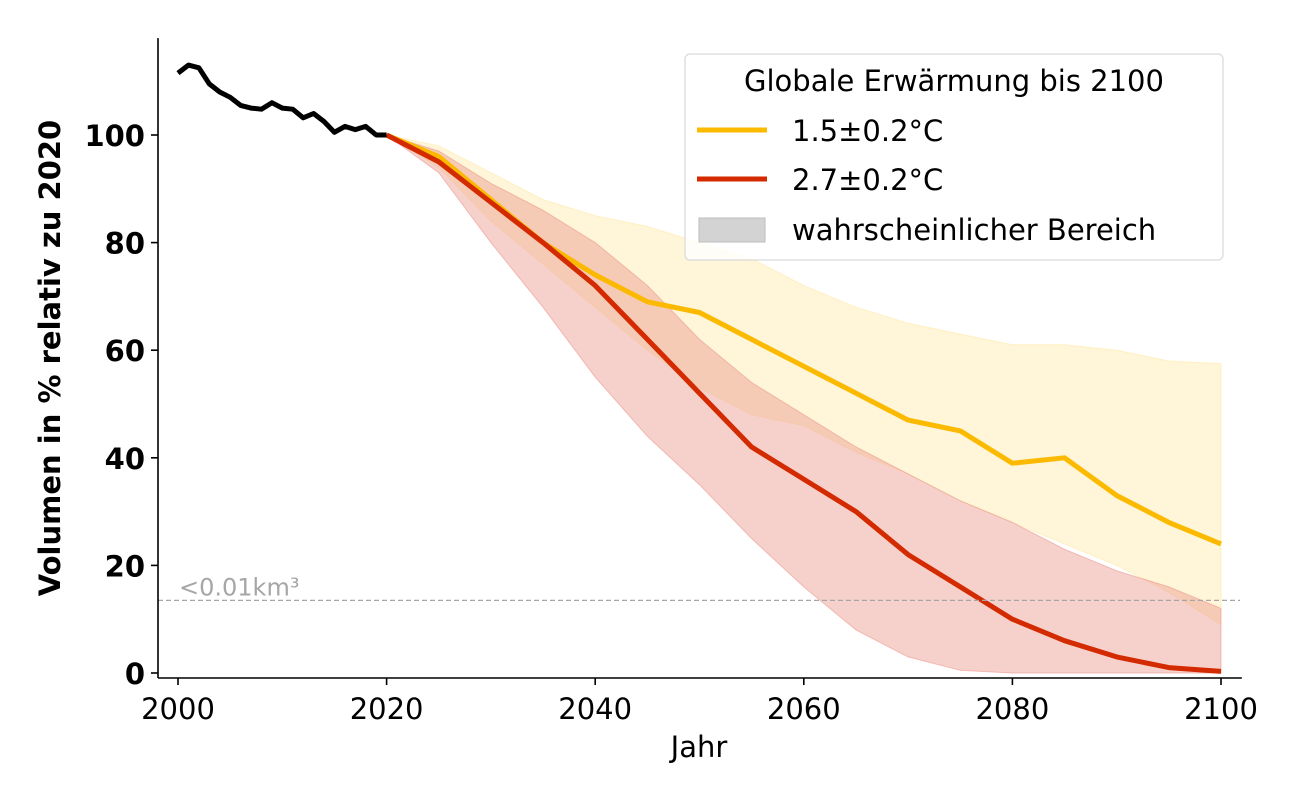 This screenshot has width=1300, height=800. What do you see at coordinates (114, 136) in the screenshot?
I see `y-tick-label: 100` at bounding box center [114, 136].